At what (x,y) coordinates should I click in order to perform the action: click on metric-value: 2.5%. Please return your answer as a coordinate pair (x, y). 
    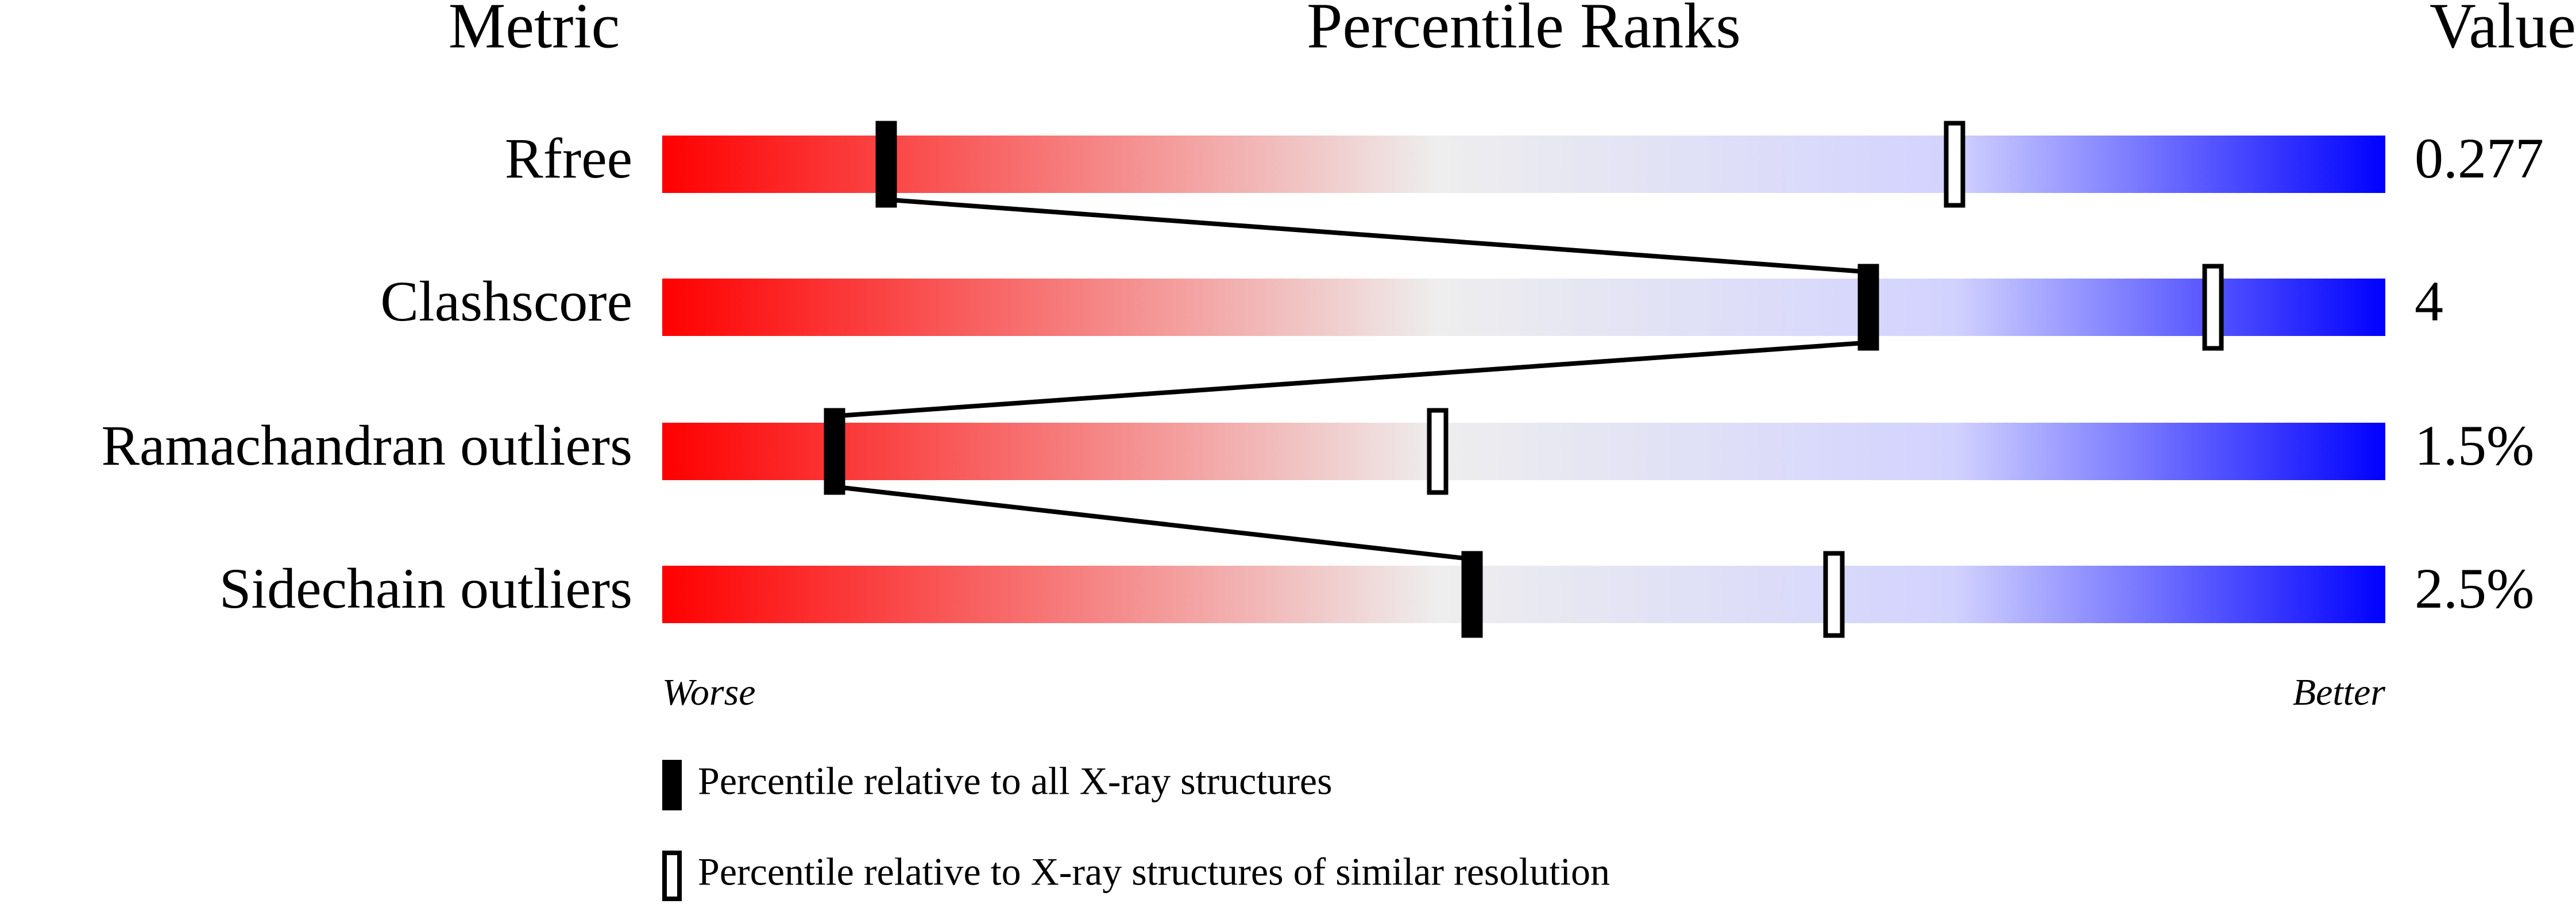
    Looking at the image, I should click on (2474, 589).